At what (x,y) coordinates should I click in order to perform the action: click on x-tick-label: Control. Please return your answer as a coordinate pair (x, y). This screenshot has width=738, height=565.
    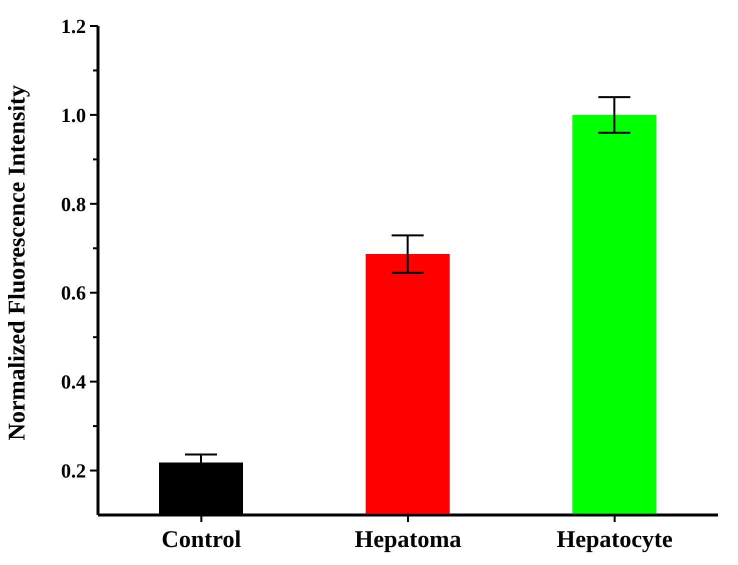
    Looking at the image, I should click on (202, 540).